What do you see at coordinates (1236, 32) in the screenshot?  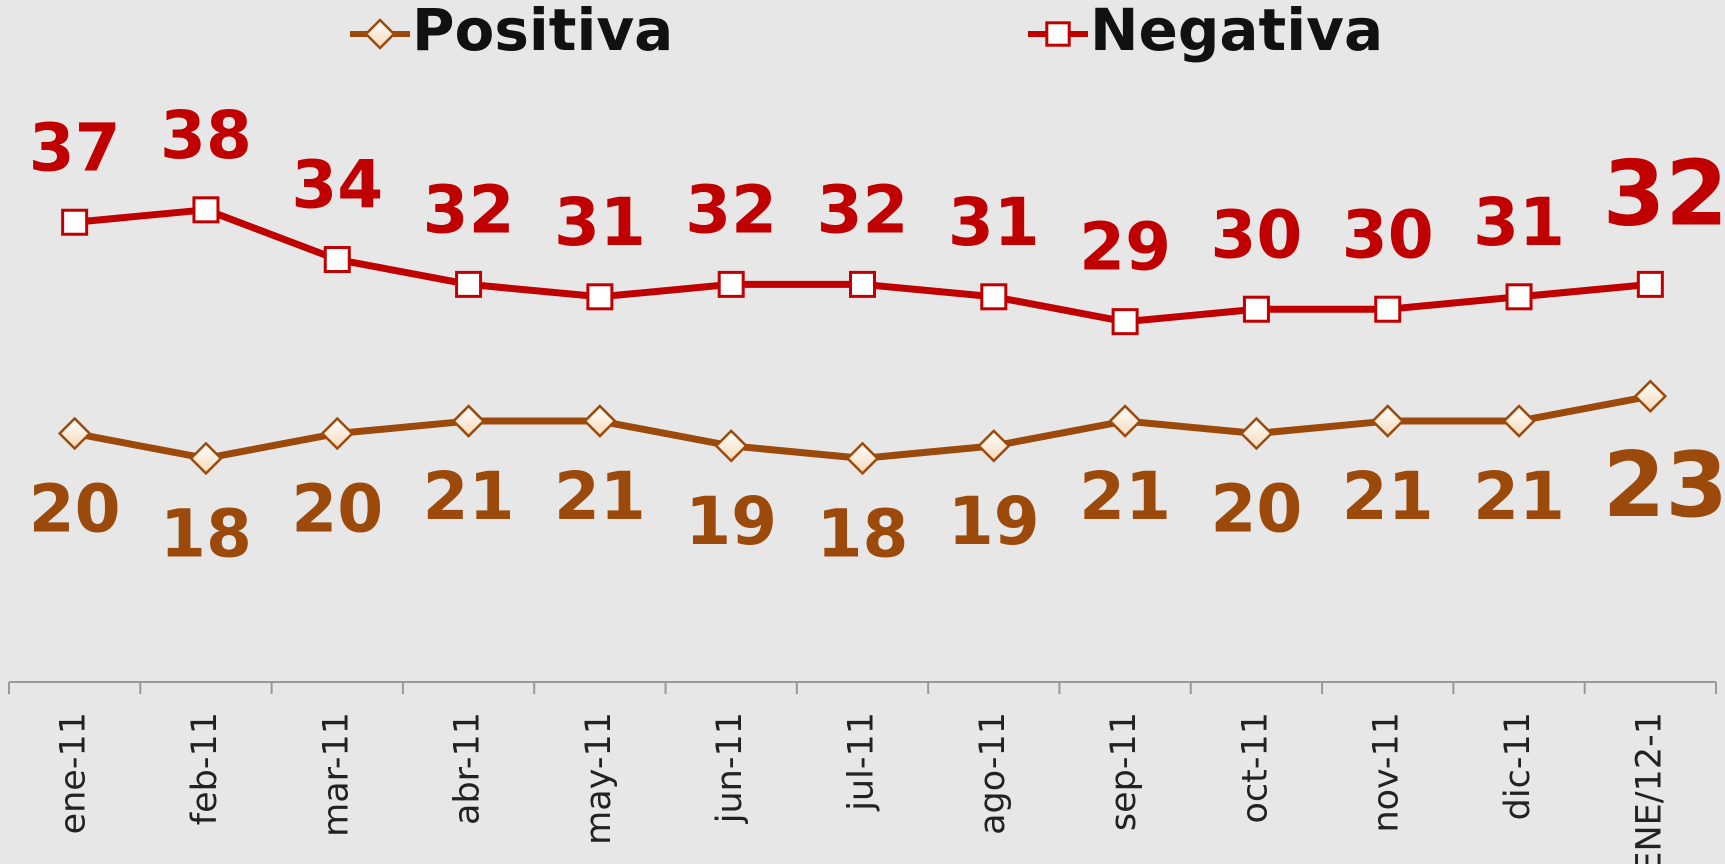 I see `legend-label: Negativa` at bounding box center [1236, 32].